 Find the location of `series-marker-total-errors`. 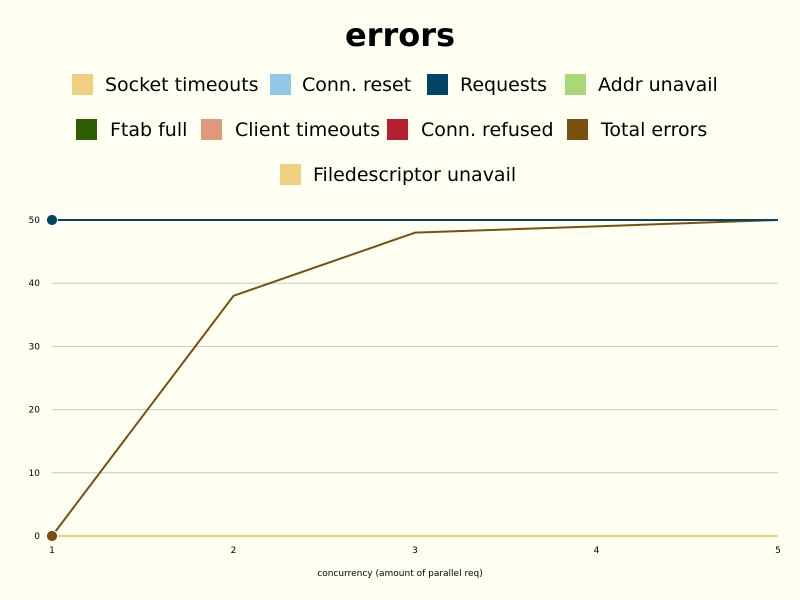

series-marker-total-errors is located at coordinates (52, 536).